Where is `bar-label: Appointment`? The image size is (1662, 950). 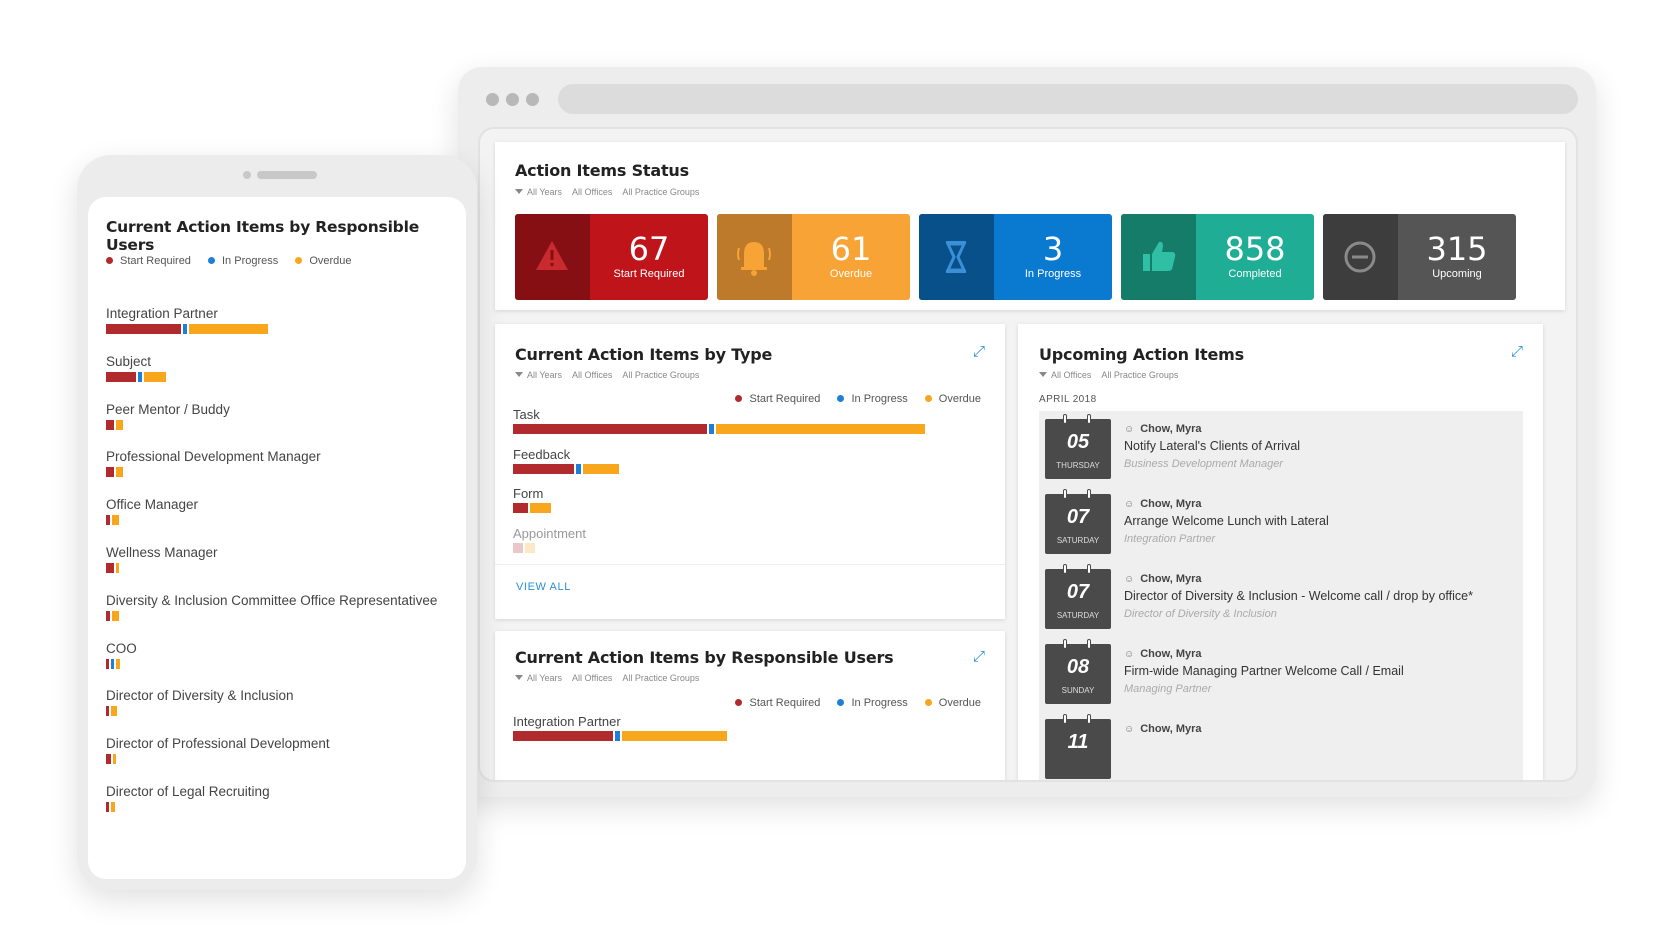
bar-label: Appointment is located at coordinates (549, 533).